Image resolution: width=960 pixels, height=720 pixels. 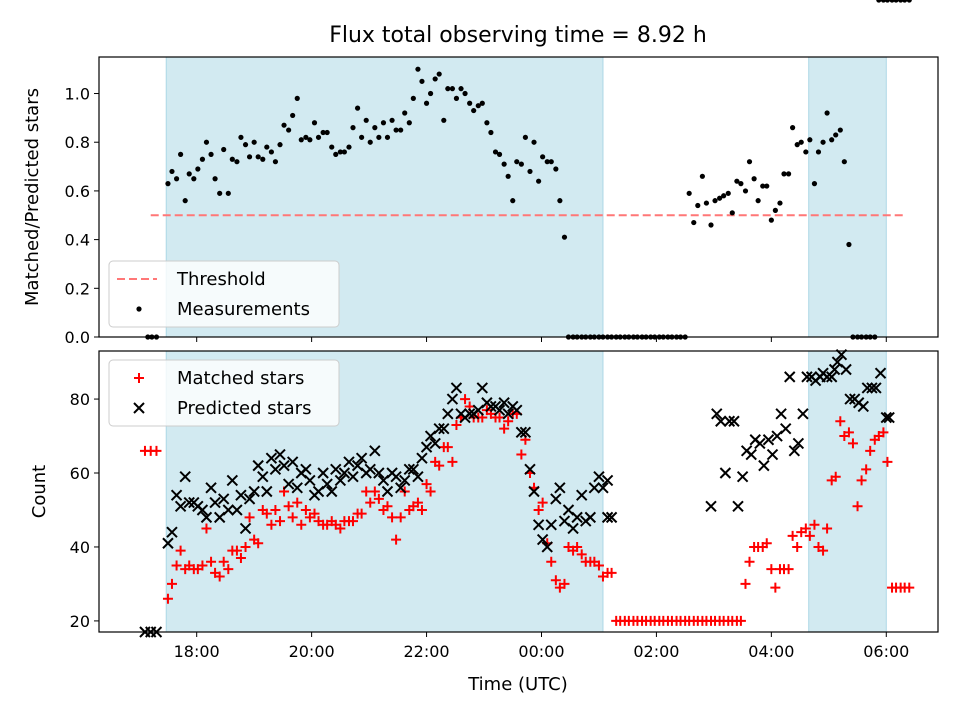 I want to click on y-tick-label: 60, so click(x=80, y=473).